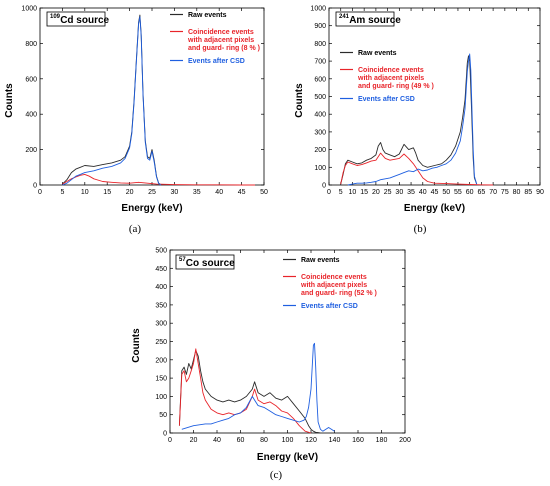  Describe the element at coordinates (320, 62) in the screenshot. I see `y-tick-label: 700` at that location.